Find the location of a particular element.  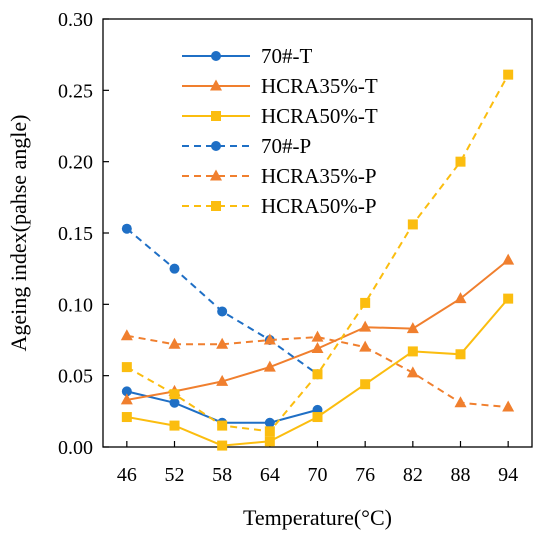

legend-item-0: 70#-T is located at coordinates (247, 56).